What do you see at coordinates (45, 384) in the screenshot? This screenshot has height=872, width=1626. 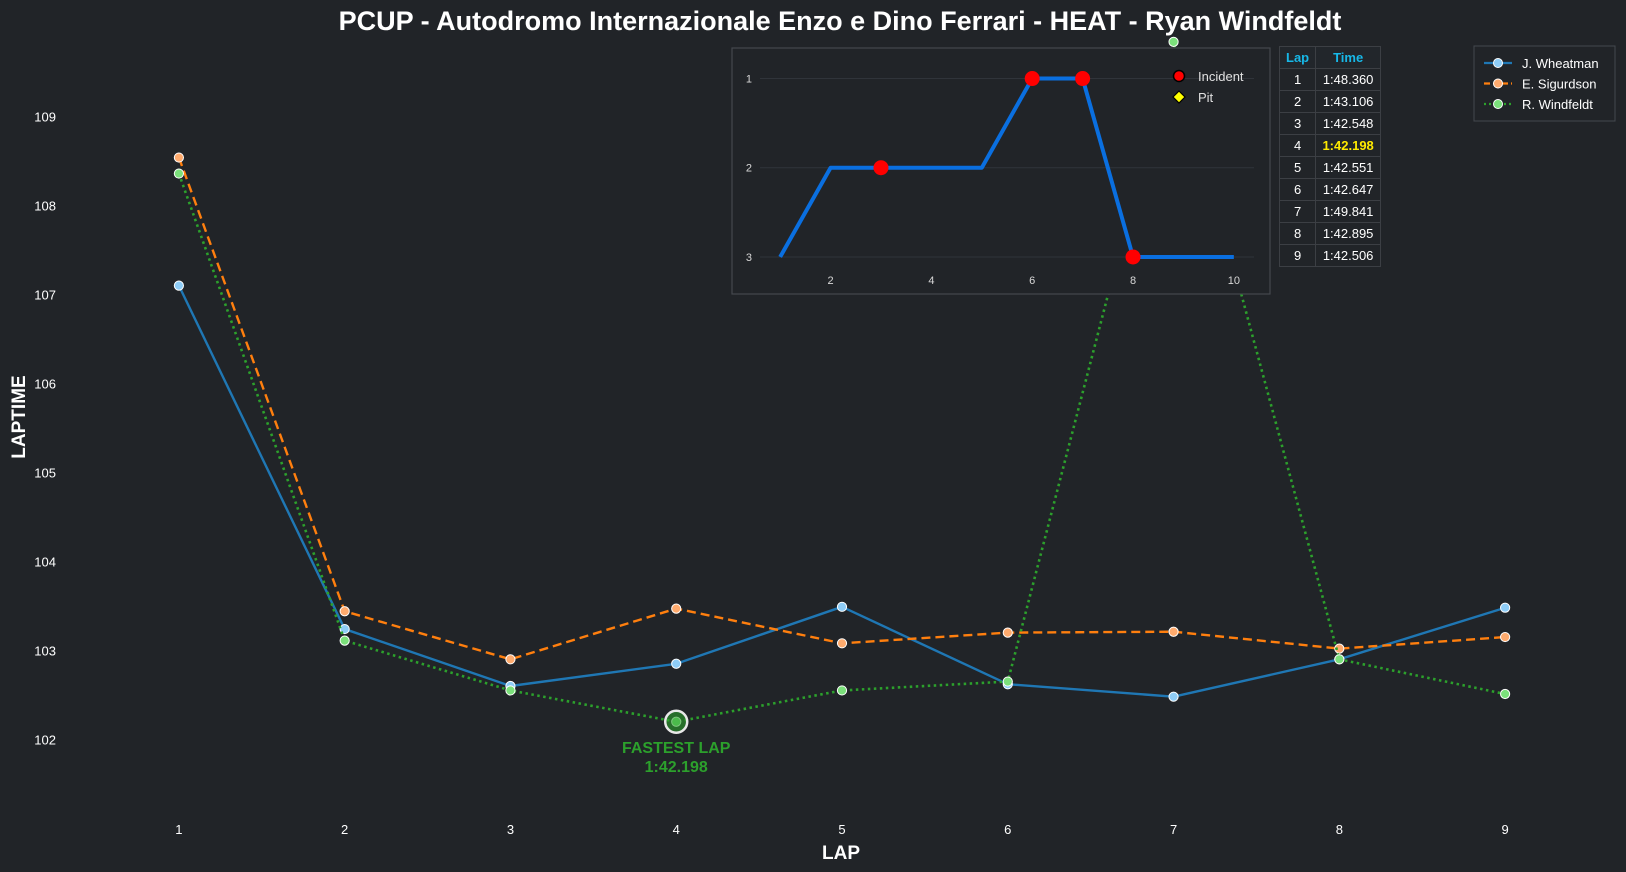 I see `y-tick-label: 106` at bounding box center [45, 384].